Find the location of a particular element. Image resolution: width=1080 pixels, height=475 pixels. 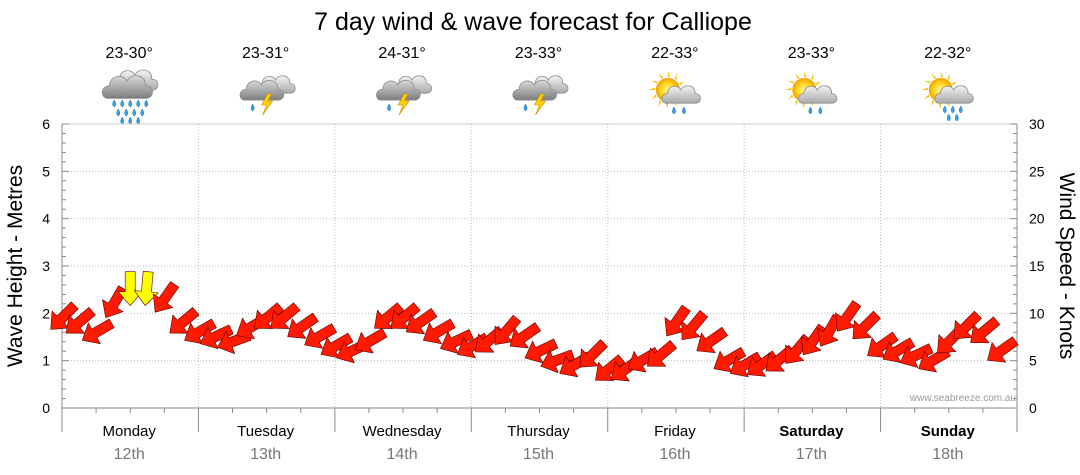

day-date: 12th is located at coordinates (129, 454).